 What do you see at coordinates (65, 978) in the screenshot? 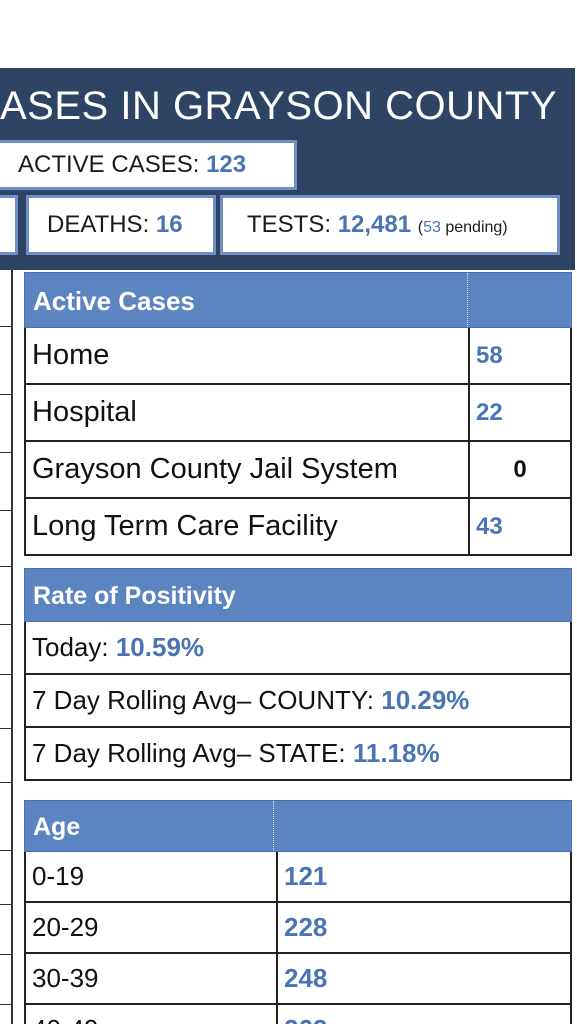
I see `row-label: 30-39` at bounding box center [65, 978].